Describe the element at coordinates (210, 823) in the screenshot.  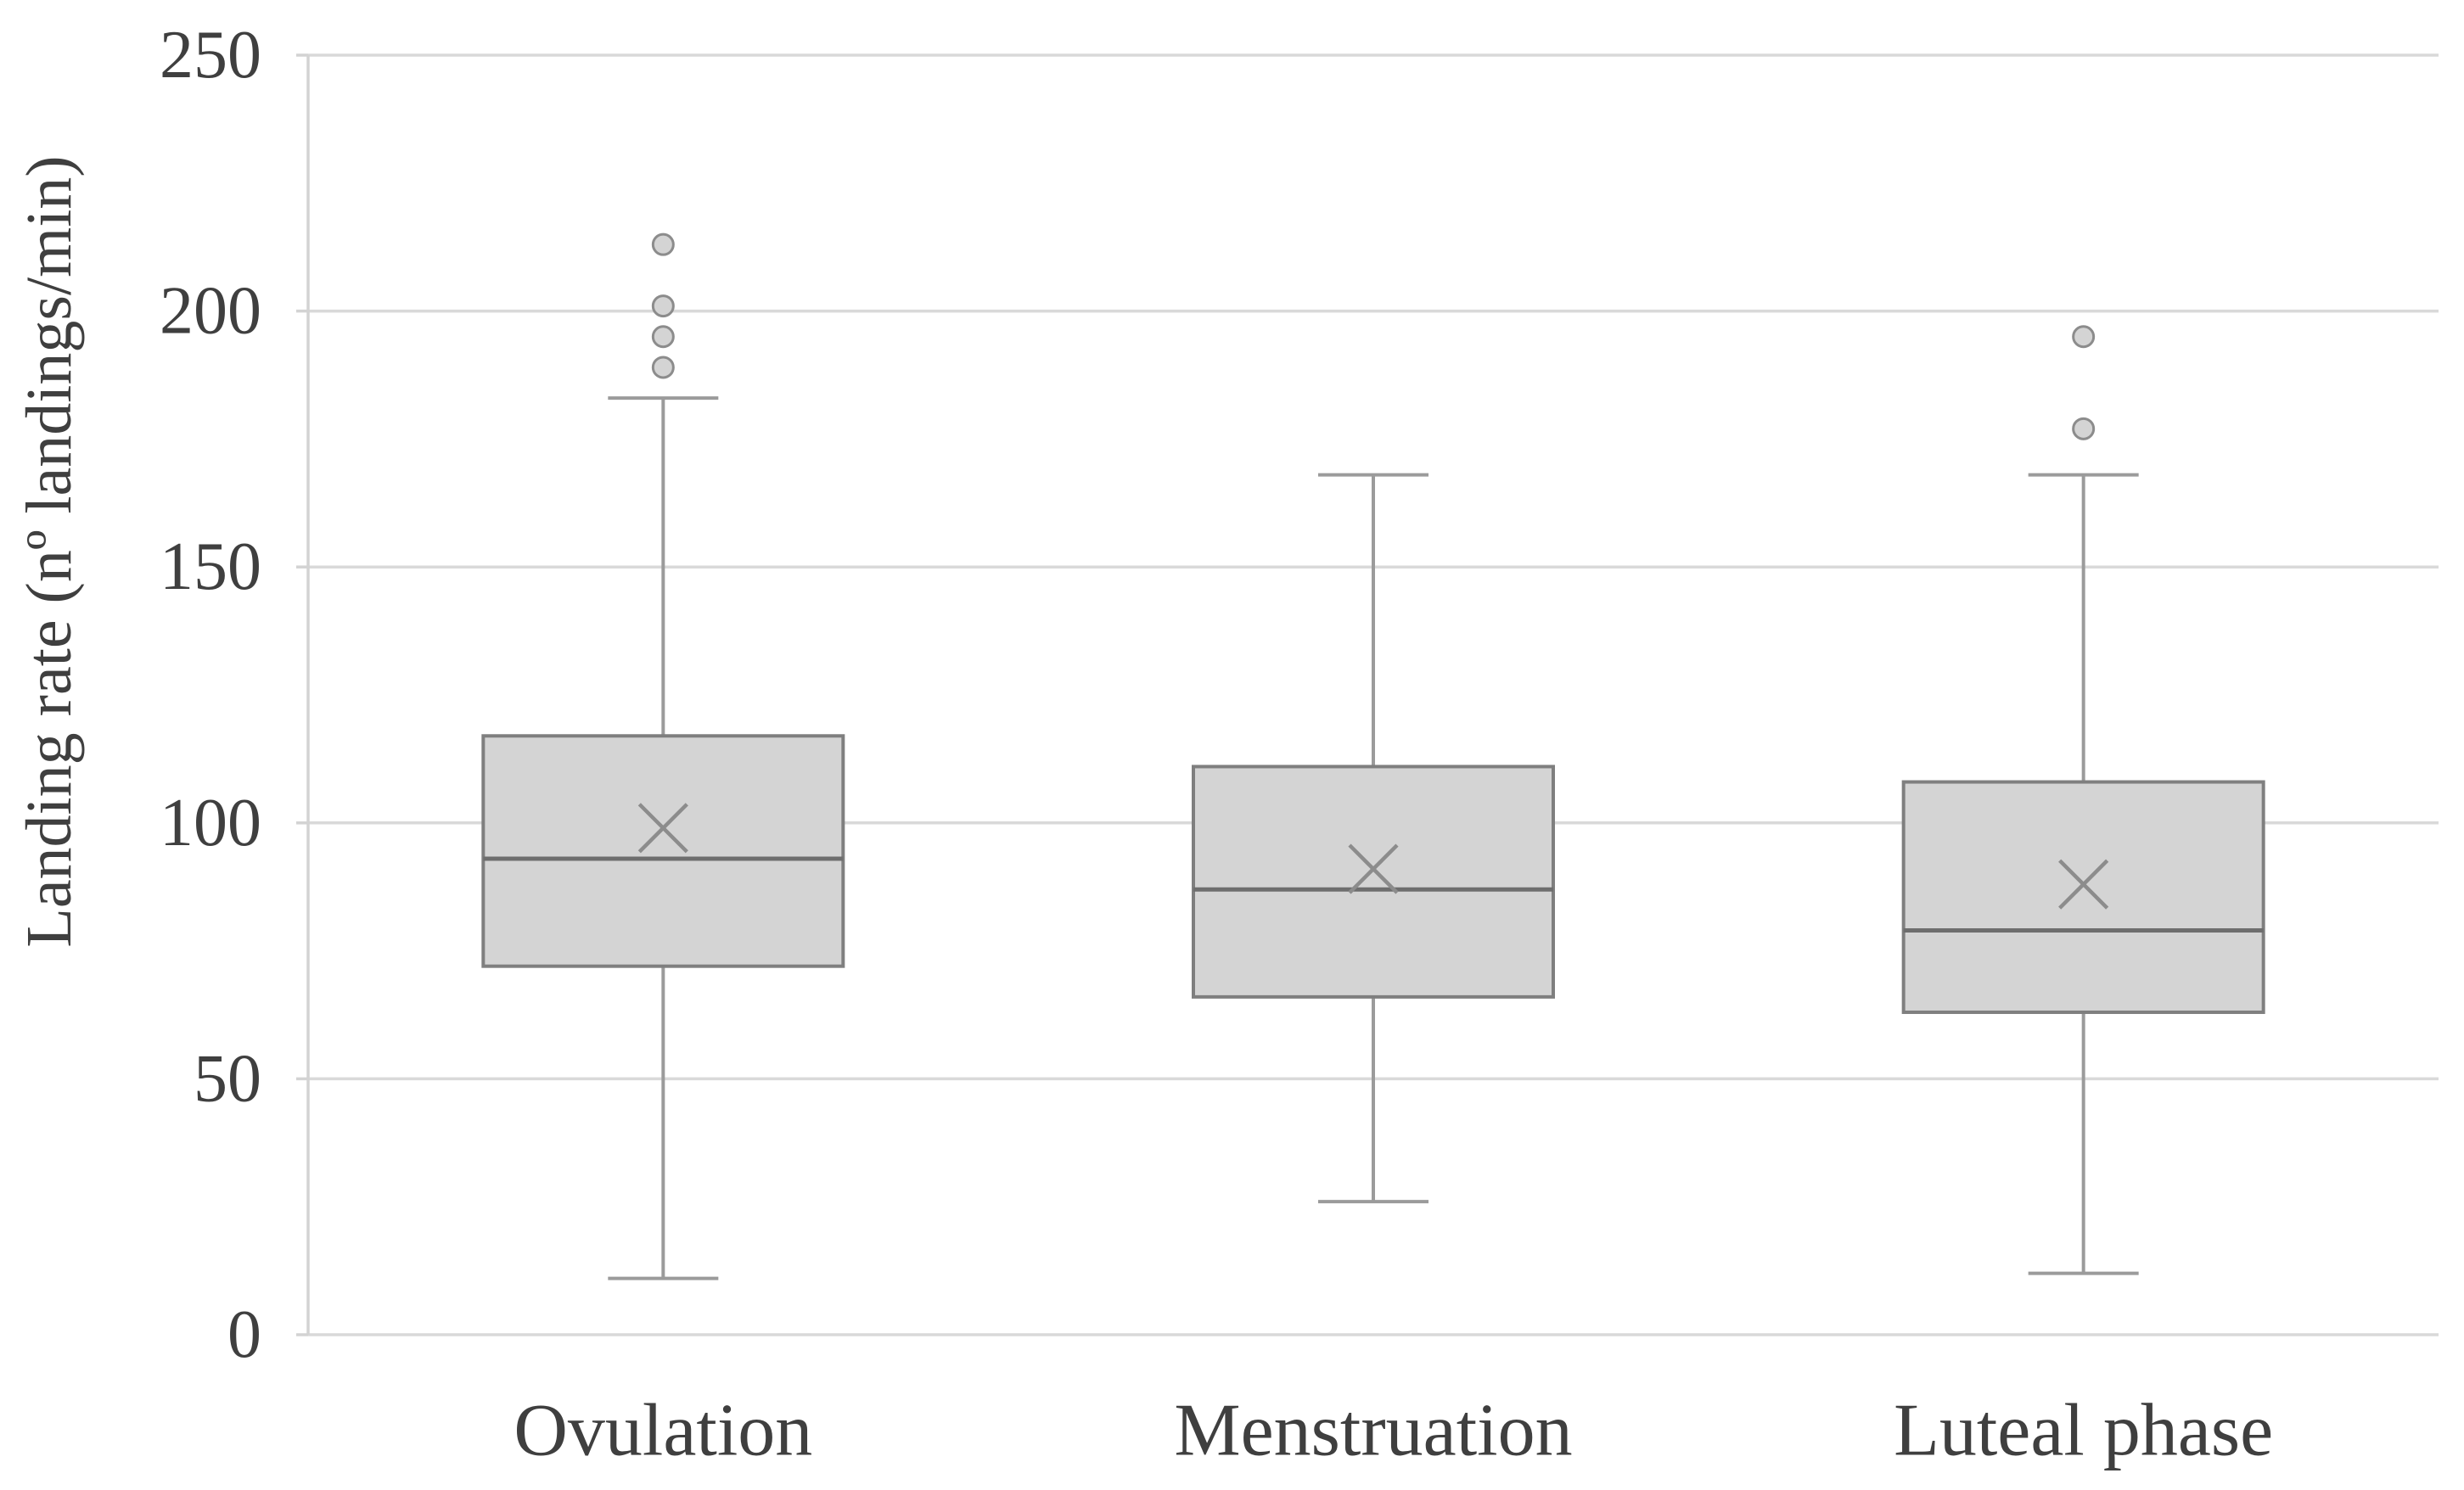
I see `y-tick-label: 100` at that location.